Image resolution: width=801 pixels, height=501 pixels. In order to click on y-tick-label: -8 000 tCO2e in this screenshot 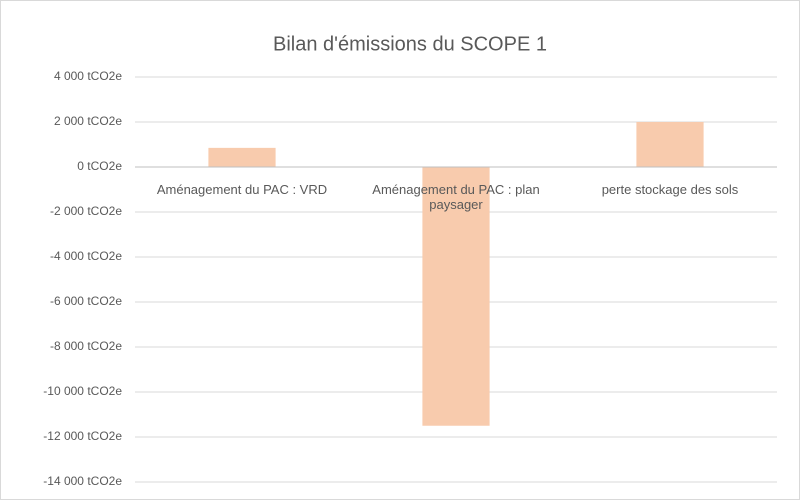, I will do `click(86, 346)`.